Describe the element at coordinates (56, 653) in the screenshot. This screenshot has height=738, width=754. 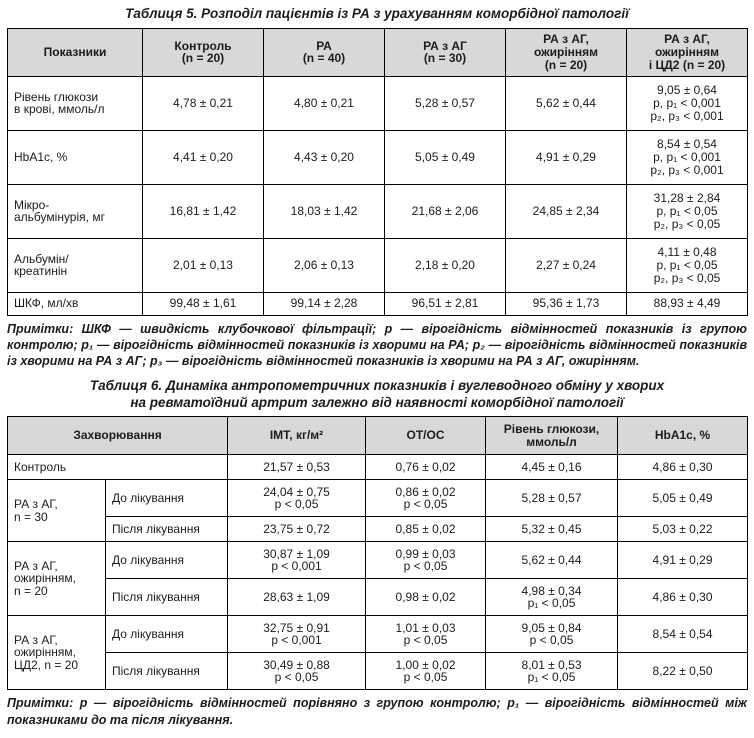
I see `group-label: РА з АГ, ожирінням, ЦД2, n = 20` at that location.